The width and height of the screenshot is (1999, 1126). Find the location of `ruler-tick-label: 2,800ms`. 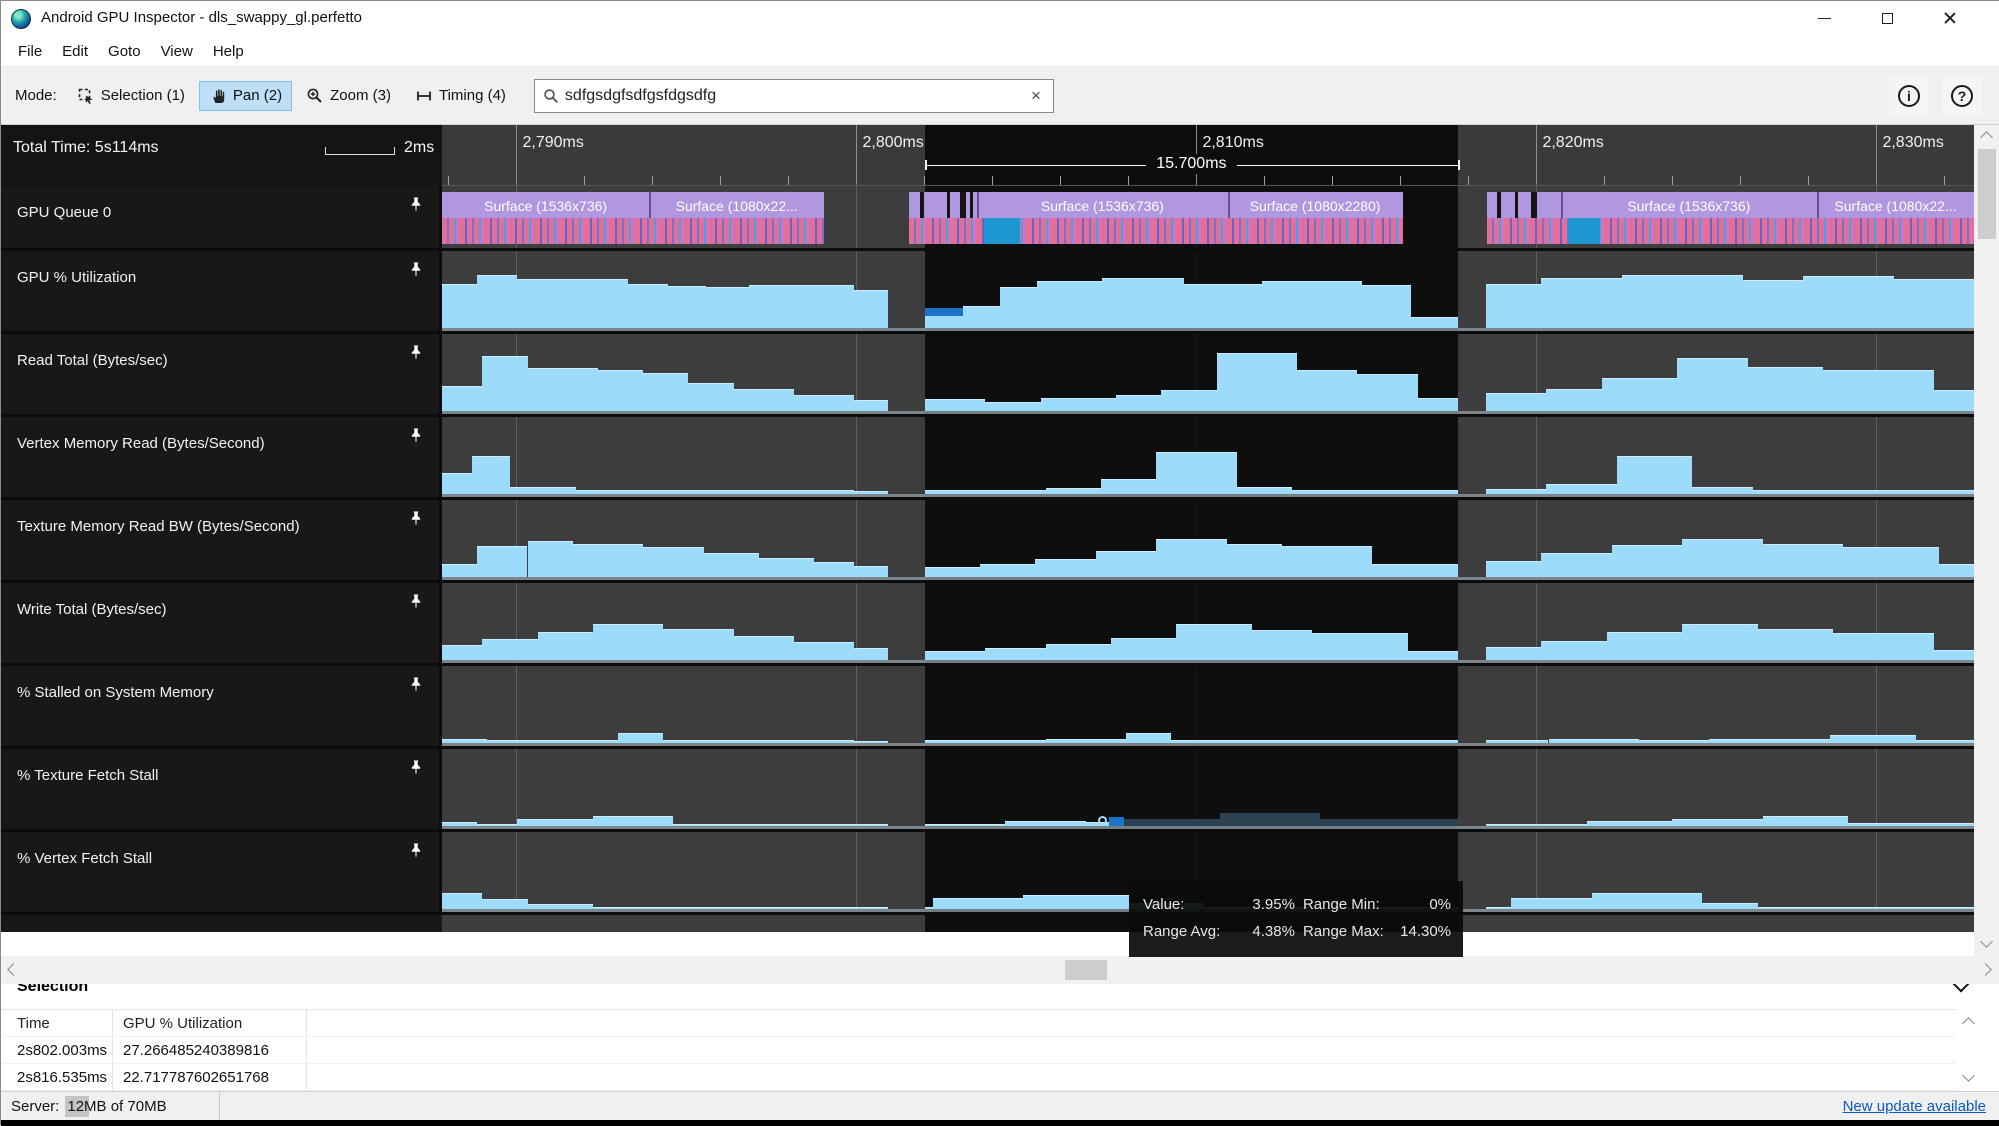

ruler-tick-label: 2,800ms is located at coordinates (893, 142).